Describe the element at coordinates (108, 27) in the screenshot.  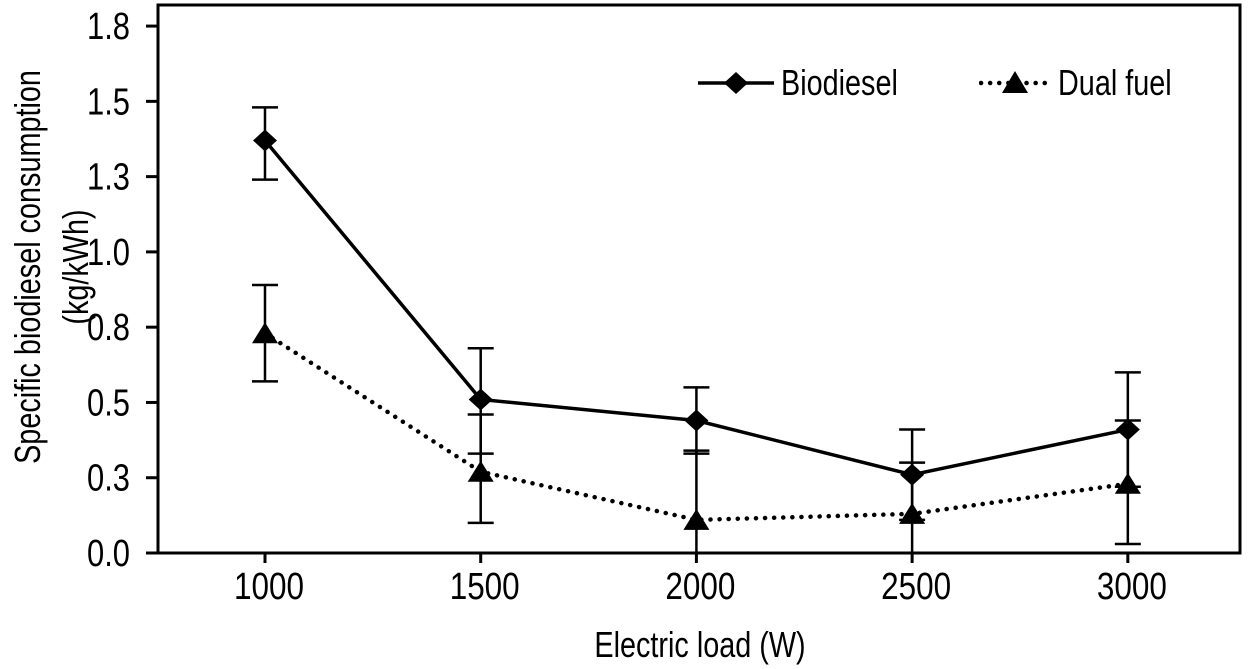
I see `y-tick-label: 1.8` at that location.